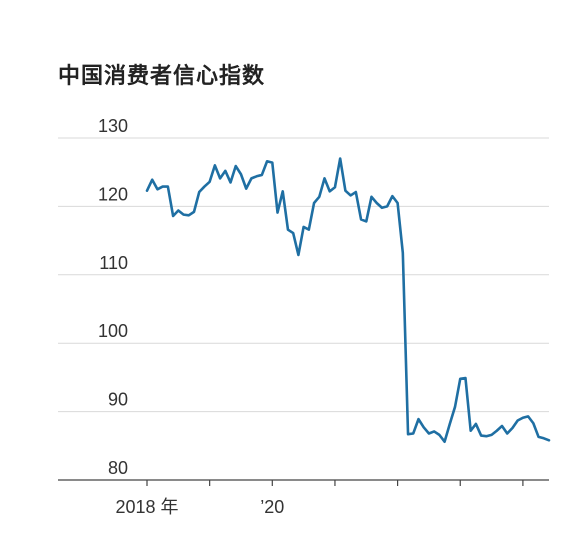 This screenshot has width=582, height=540. Describe the element at coordinates (113, 126) in the screenshot. I see `y-tick-label: 130` at that location.